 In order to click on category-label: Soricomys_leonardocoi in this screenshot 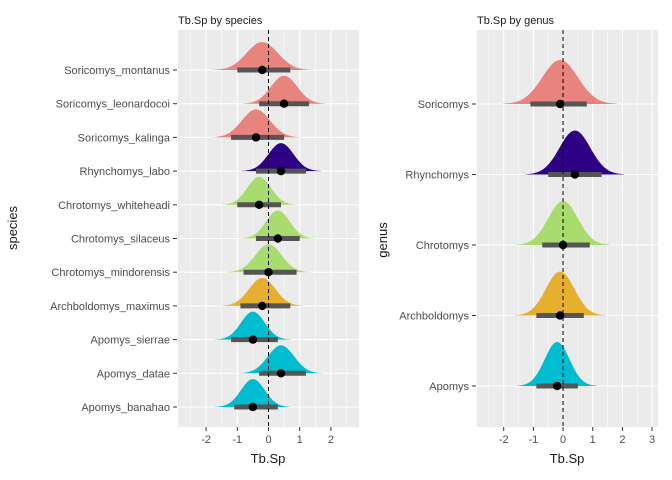, I will do `click(113, 105)`.